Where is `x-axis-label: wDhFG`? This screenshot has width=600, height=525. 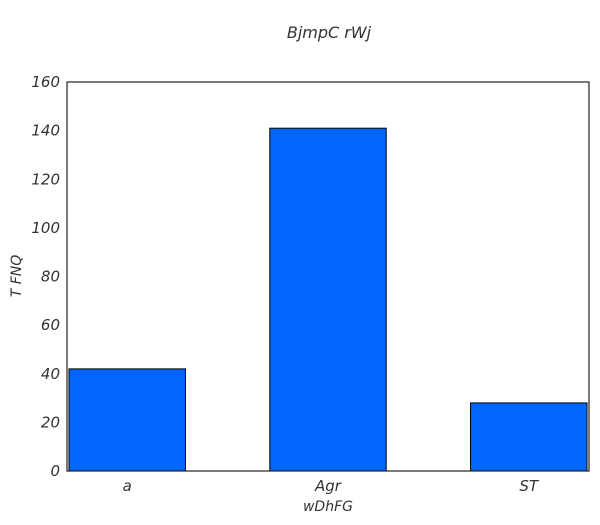 x-axis-label: wDhFG is located at coordinates (328, 507).